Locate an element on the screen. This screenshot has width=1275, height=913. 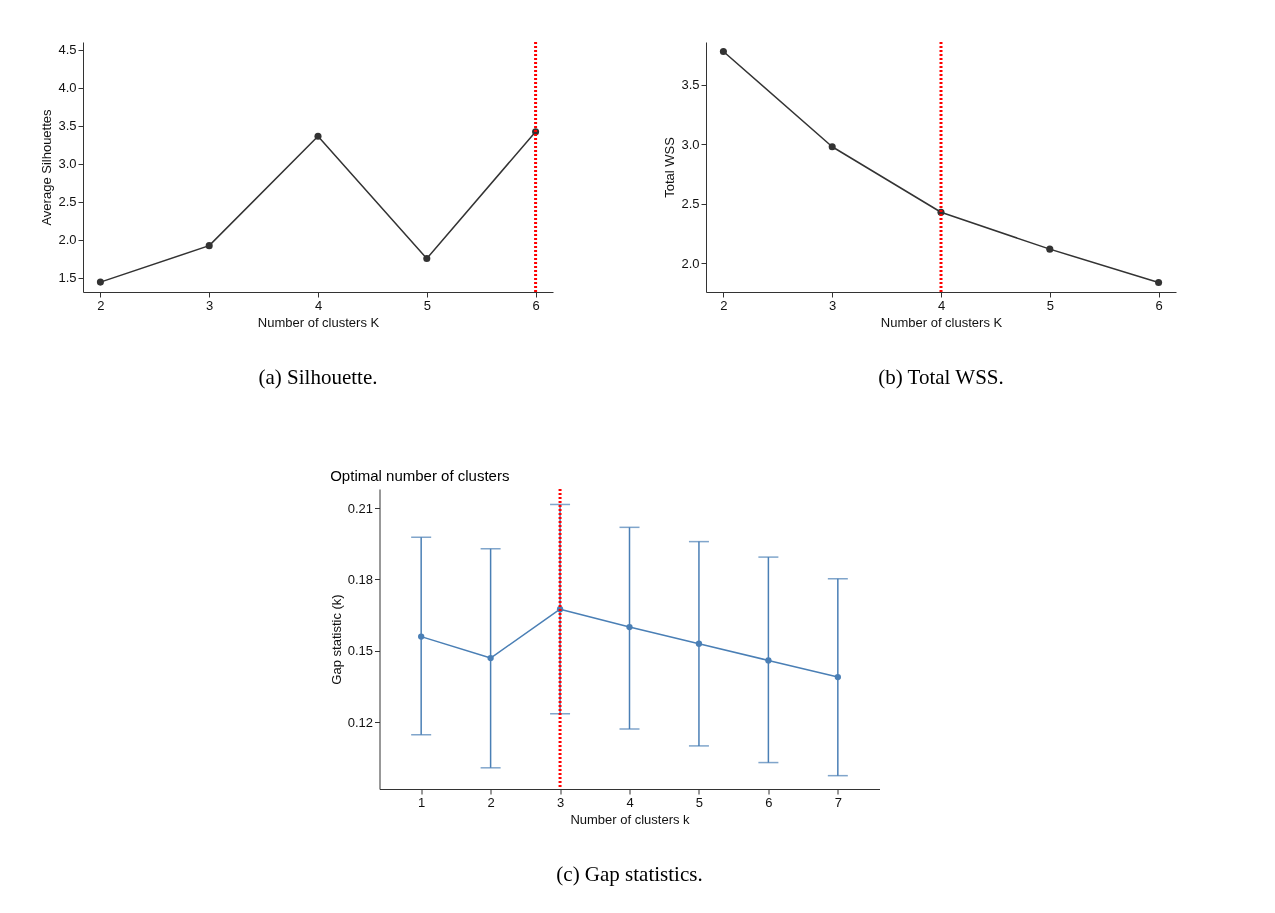
y-axis-title: Average Silhouettes is located at coordinates (47, 167).